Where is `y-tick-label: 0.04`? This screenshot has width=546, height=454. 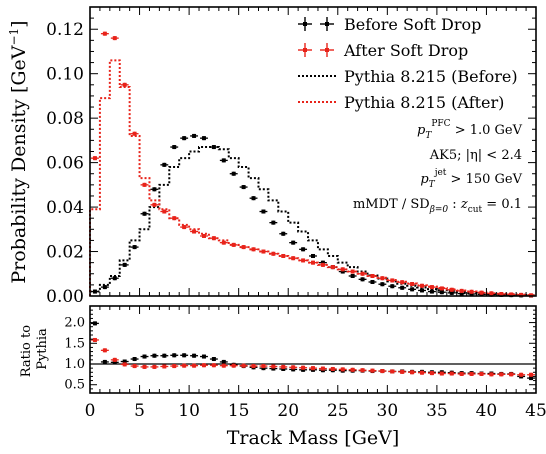
y-tick-label: 0.04 is located at coordinates (65, 208).